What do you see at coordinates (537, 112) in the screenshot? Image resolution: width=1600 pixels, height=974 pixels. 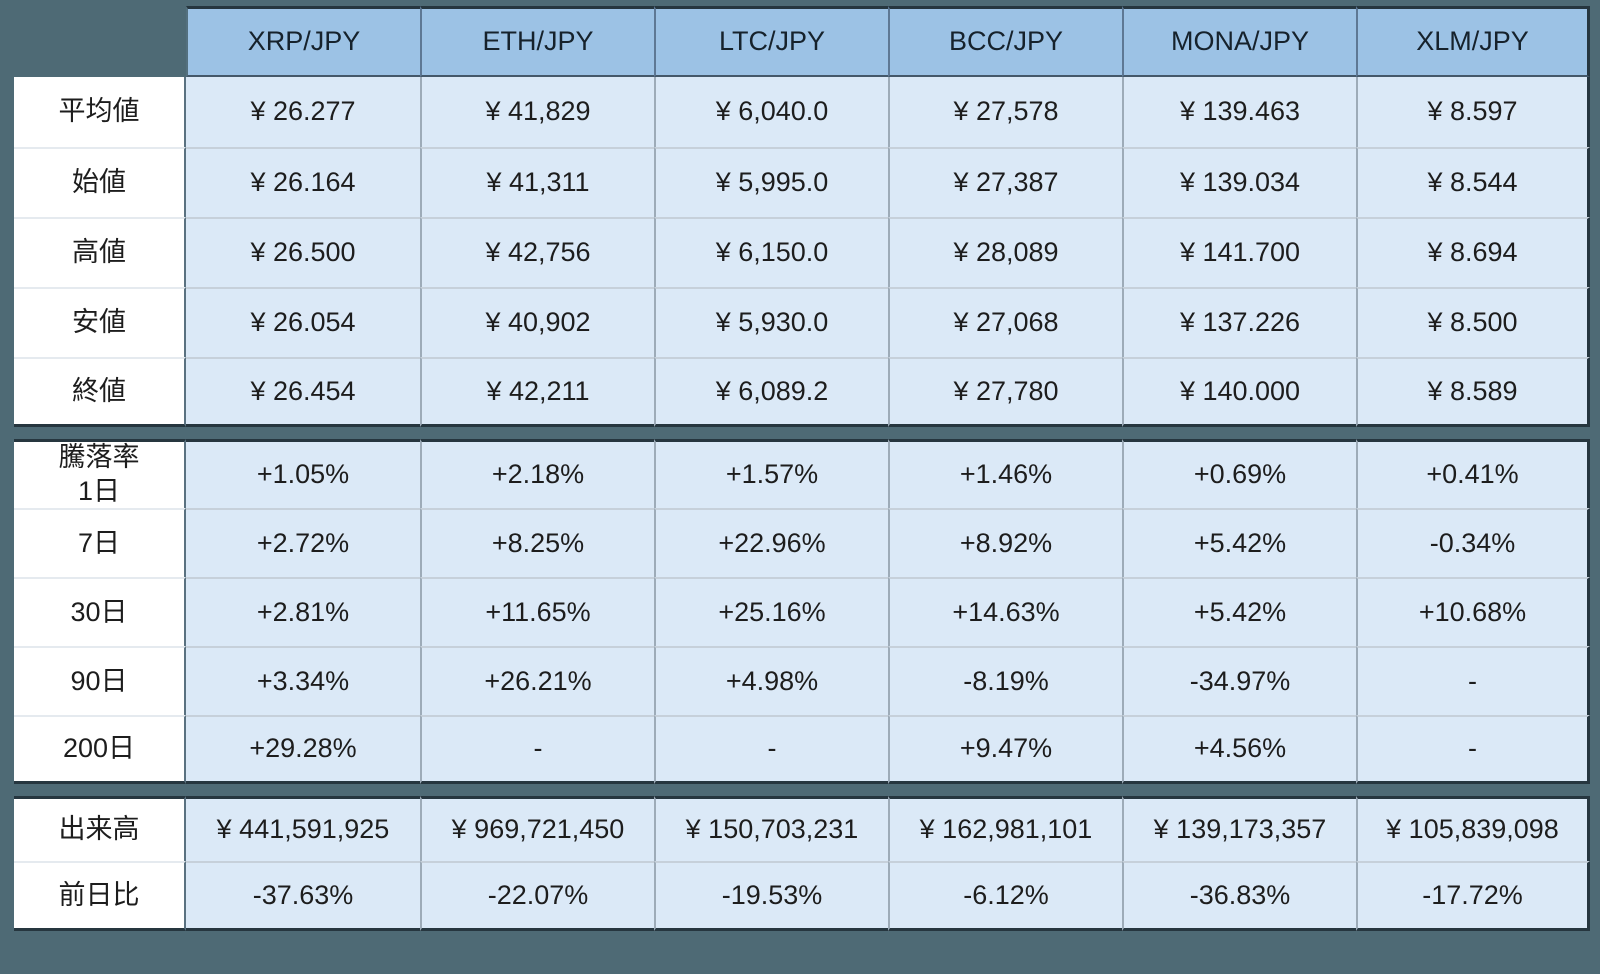 I see `price-cell: ¥ 41,829` at bounding box center [537, 112].